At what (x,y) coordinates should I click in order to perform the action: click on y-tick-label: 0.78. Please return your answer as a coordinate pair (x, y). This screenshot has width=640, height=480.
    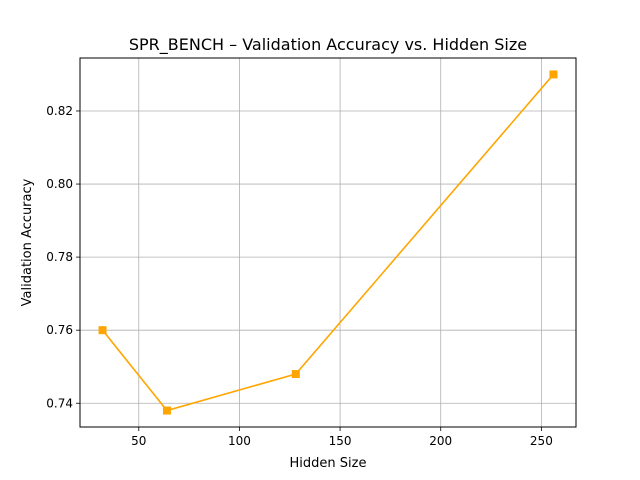
    Looking at the image, I should click on (59, 257).